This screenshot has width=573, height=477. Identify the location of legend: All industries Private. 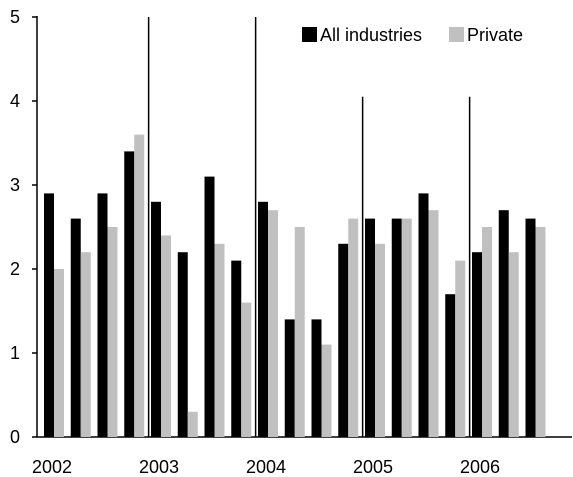
(412, 35).